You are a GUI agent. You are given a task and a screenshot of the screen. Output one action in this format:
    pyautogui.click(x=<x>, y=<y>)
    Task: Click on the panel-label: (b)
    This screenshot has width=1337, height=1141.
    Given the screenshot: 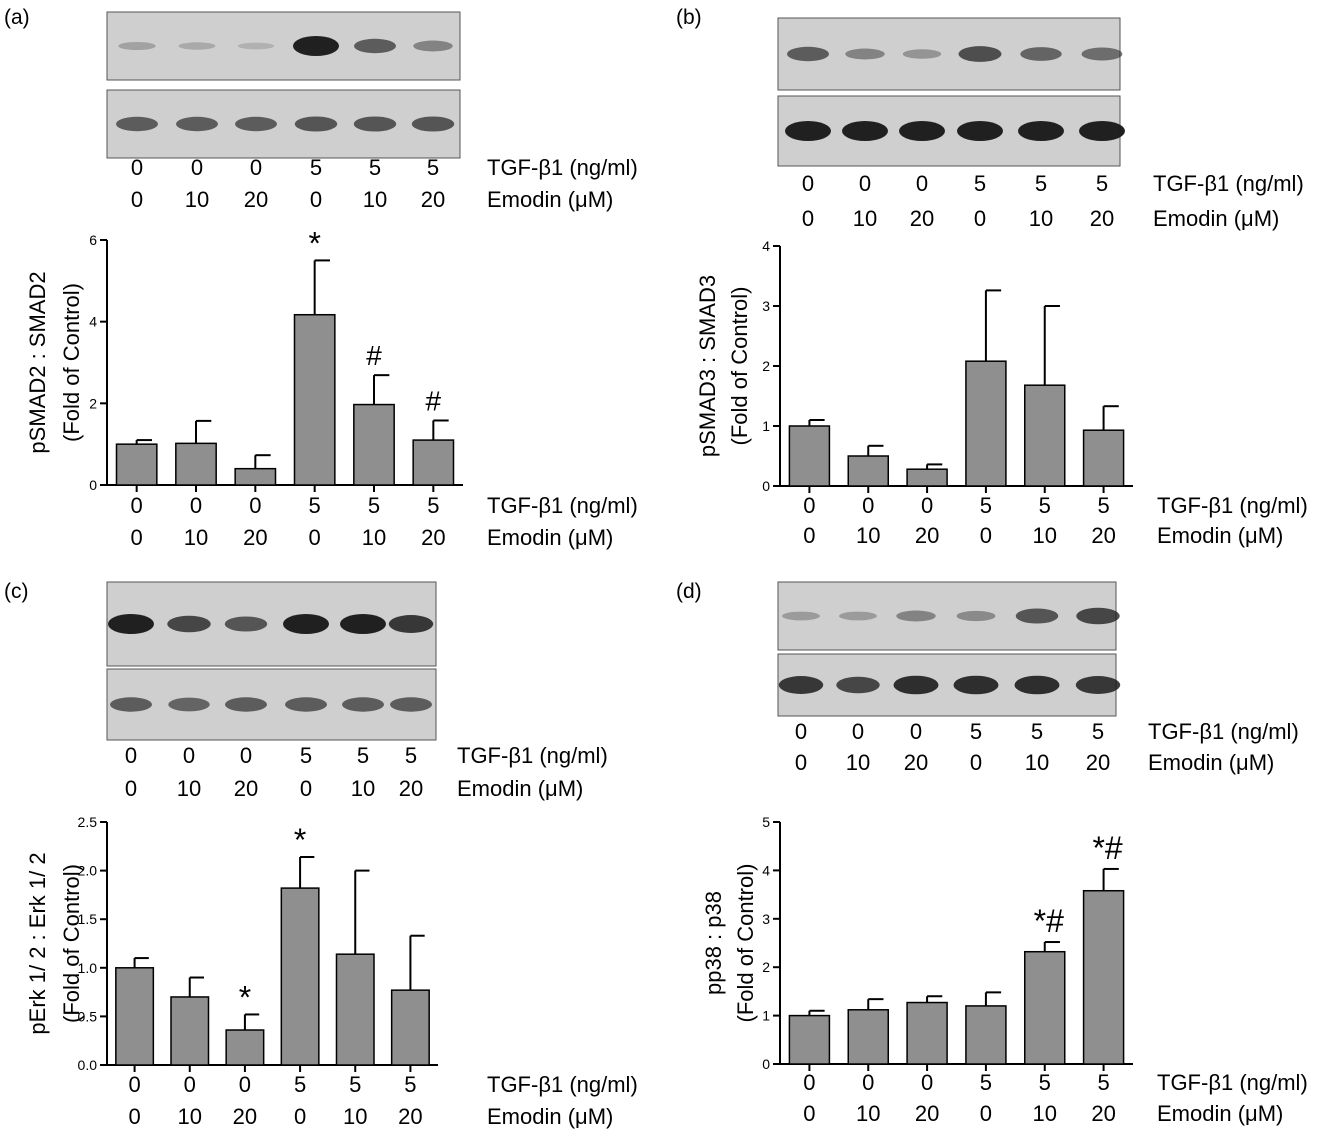 What is the action you would take?
    pyautogui.click(x=689, y=17)
    